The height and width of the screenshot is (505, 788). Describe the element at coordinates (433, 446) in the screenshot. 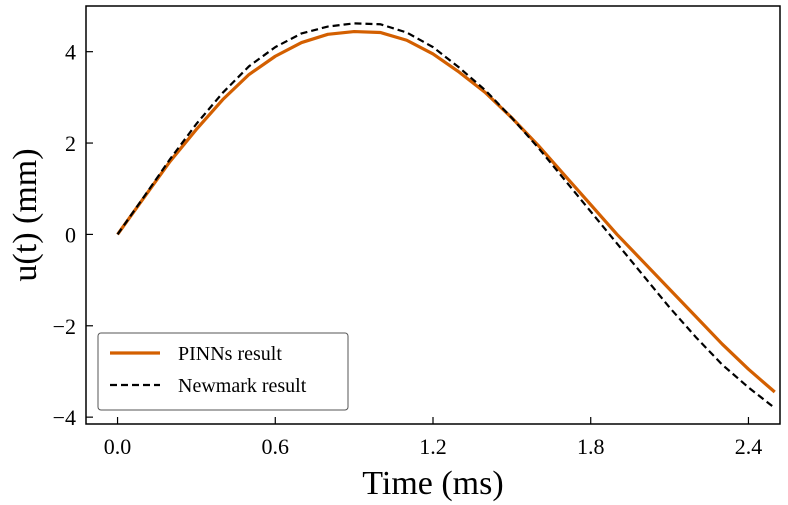

I see `x-tick-label: 1.2` at that location.